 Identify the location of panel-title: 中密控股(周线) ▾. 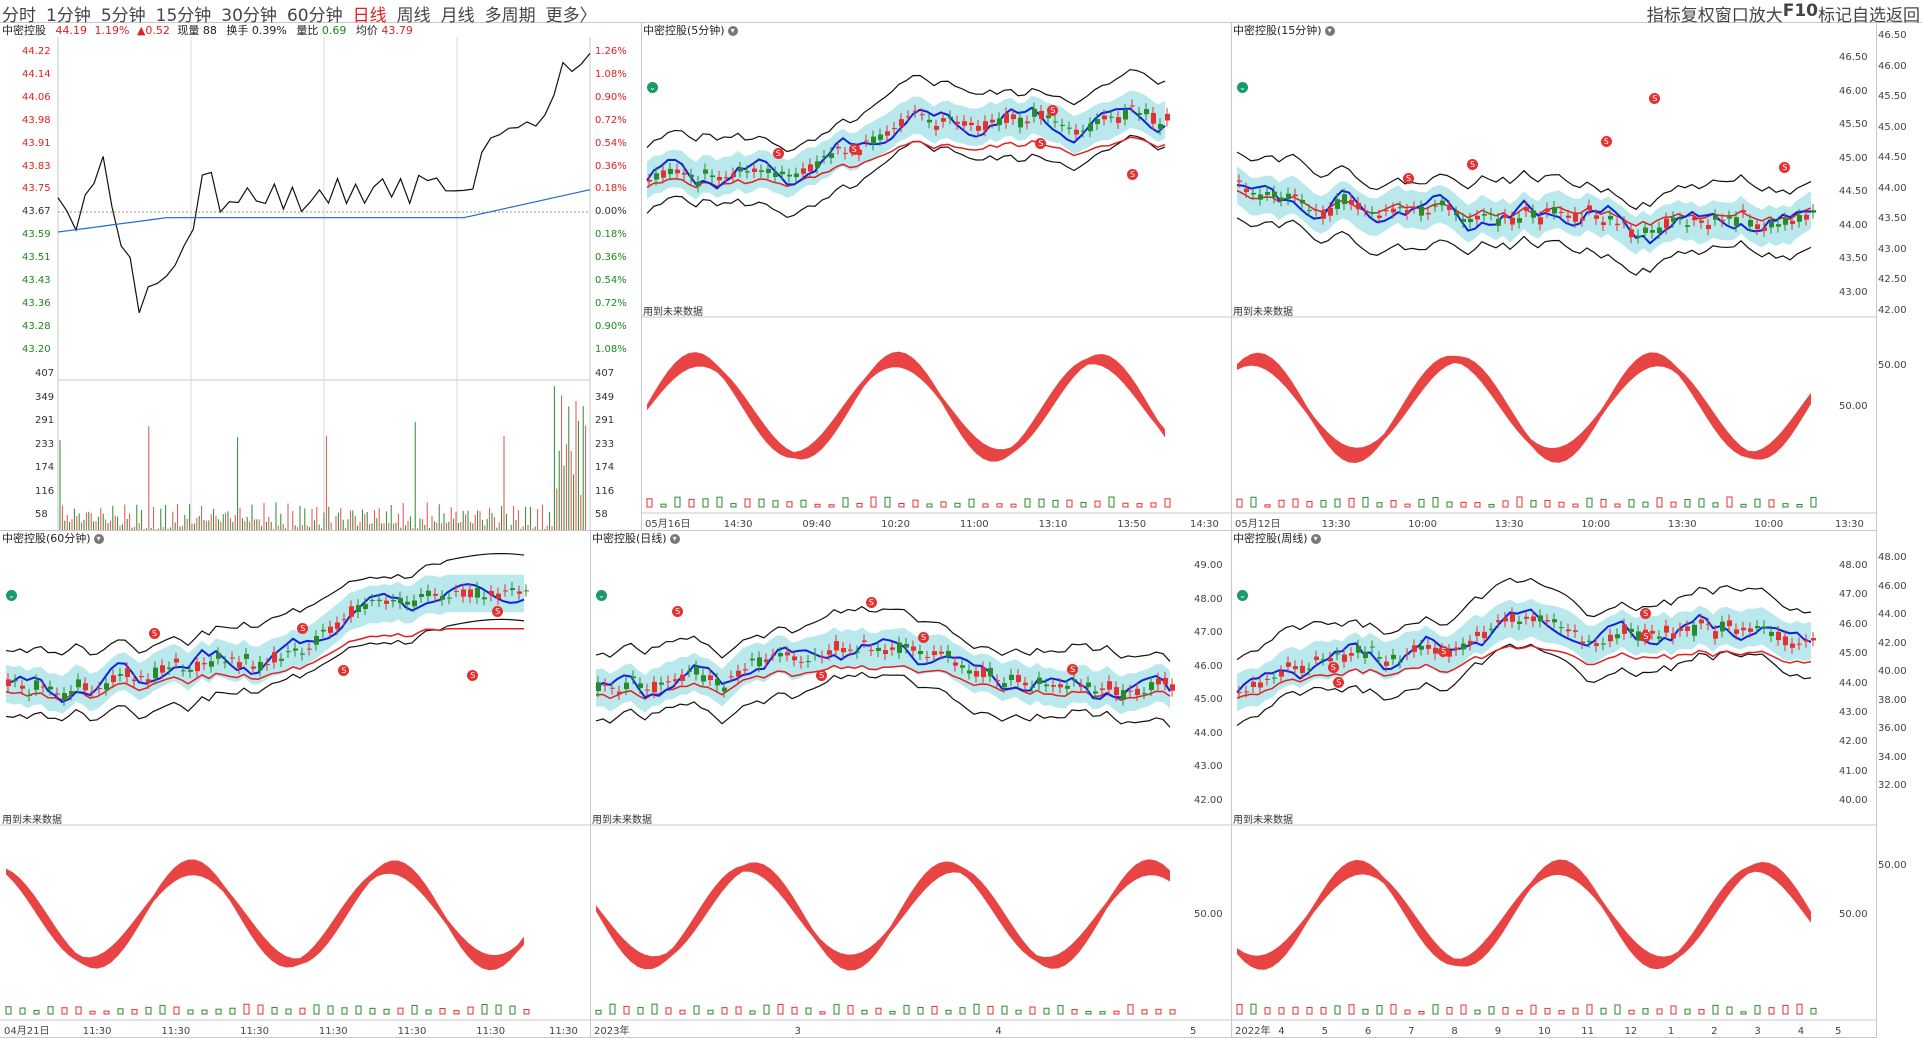
(1277, 538).